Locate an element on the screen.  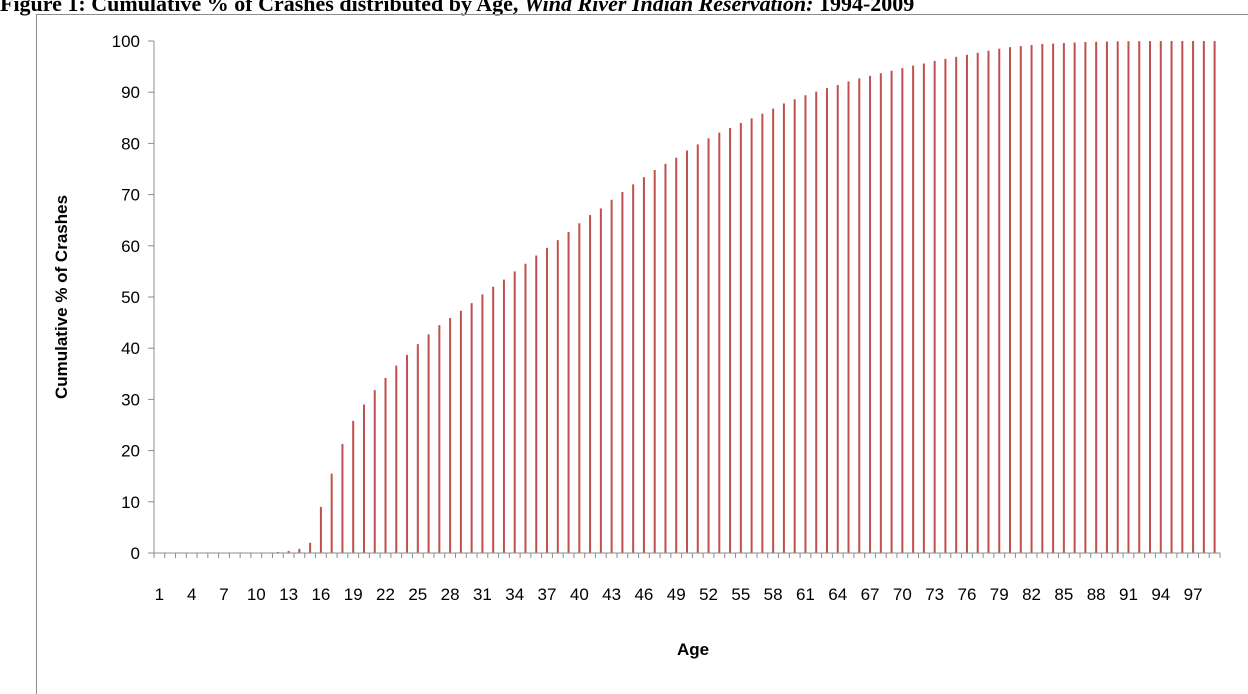
x-tick-label: 52 is located at coordinates (708, 594).